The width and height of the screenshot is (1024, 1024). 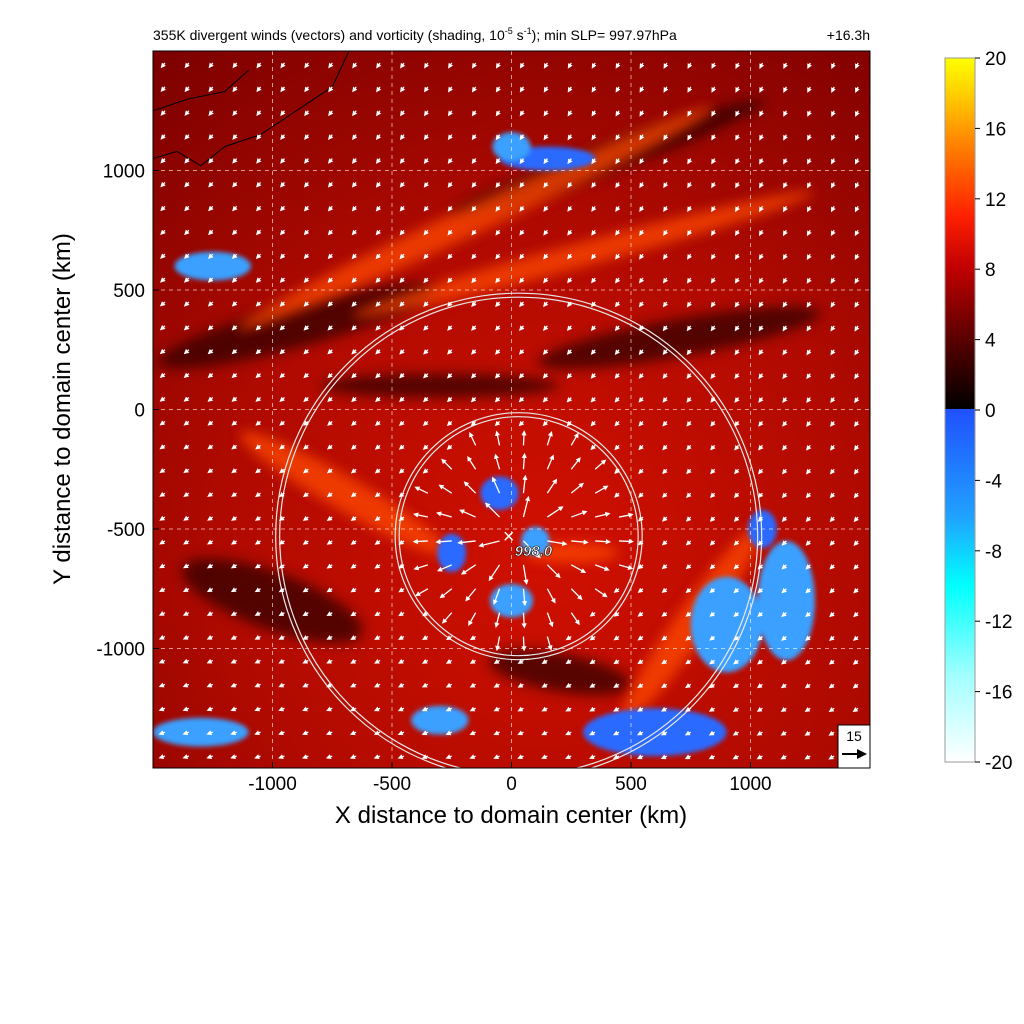 I want to click on x-tick-label: -500, so click(x=392, y=784).